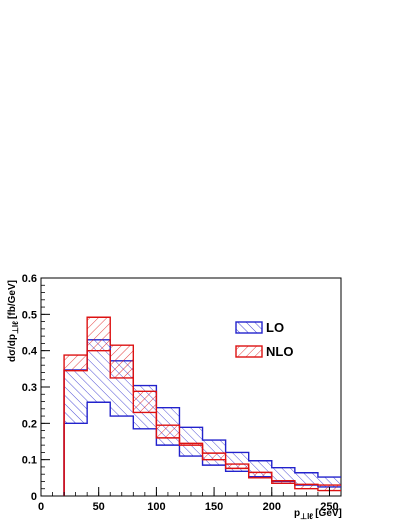  Describe the element at coordinates (214, 507) in the screenshot. I see `x-tick-label-3: 150` at that location.